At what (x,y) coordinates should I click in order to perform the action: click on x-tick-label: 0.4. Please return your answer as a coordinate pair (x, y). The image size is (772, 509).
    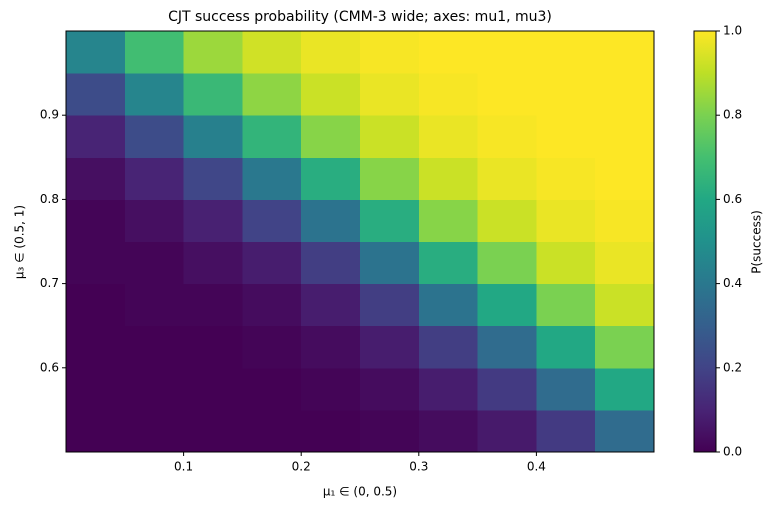
    Looking at the image, I should click on (536, 467).